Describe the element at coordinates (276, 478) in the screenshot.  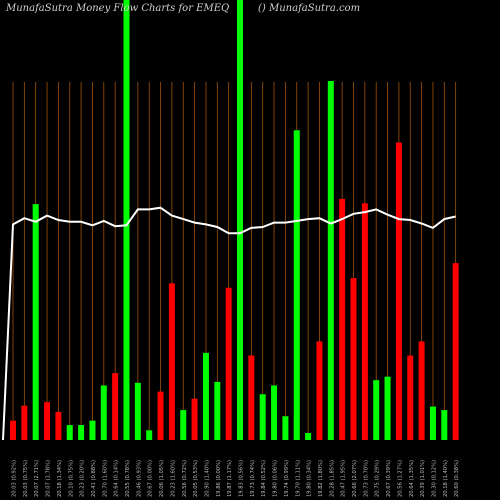
I see `category-label: 19.80 (0.06%)` at that location.